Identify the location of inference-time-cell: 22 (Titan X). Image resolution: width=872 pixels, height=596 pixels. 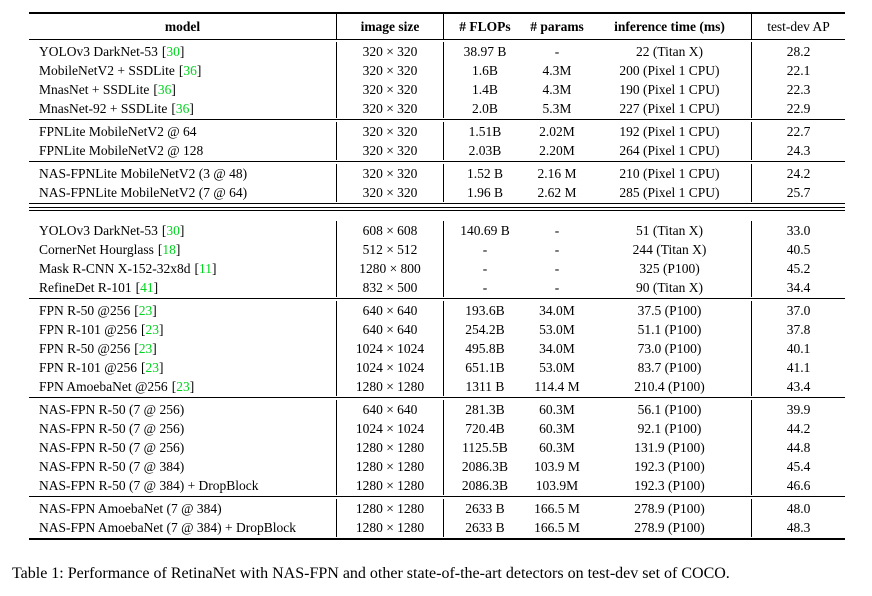
(670, 51).